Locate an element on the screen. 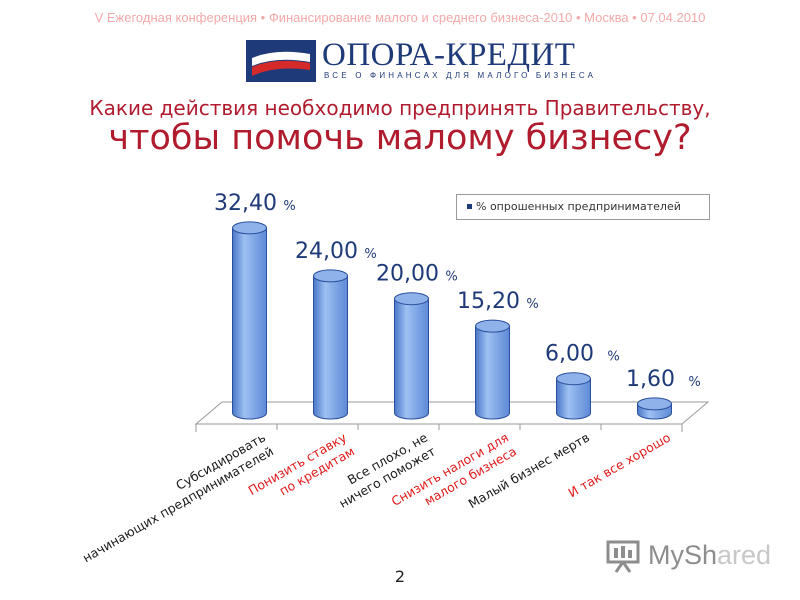  slide-title-line2: чтобы помочь малому бизнесу? is located at coordinates (400, 138).